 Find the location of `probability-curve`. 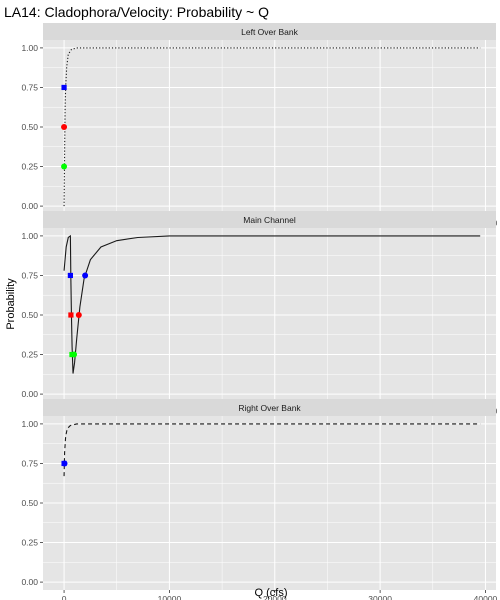

probability-curve is located at coordinates (272, 450).